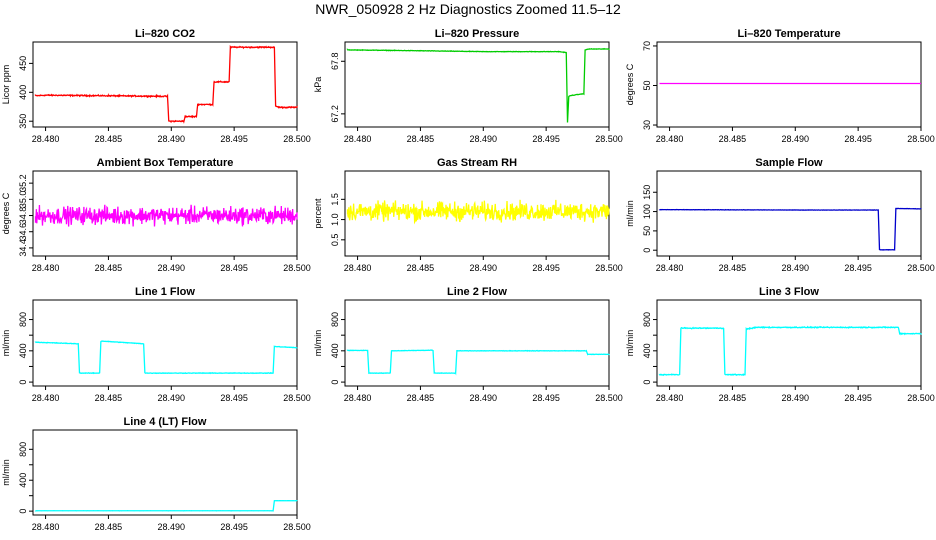  What do you see at coordinates (23, 248) in the screenshot?
I see `y-tick-label: 34.4` at bounding box center [23, 248].